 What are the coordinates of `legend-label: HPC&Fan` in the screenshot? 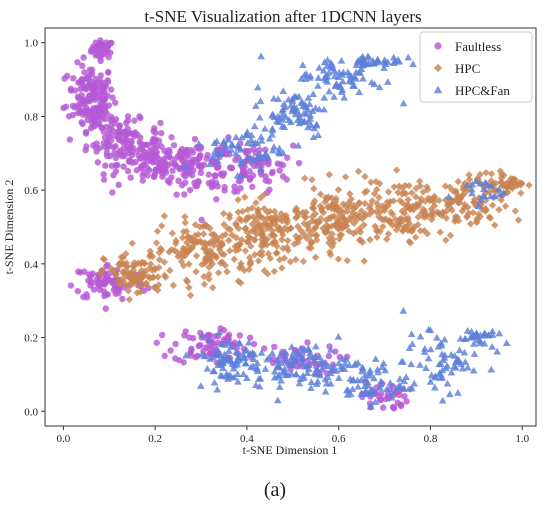 It's located at (482, 90).